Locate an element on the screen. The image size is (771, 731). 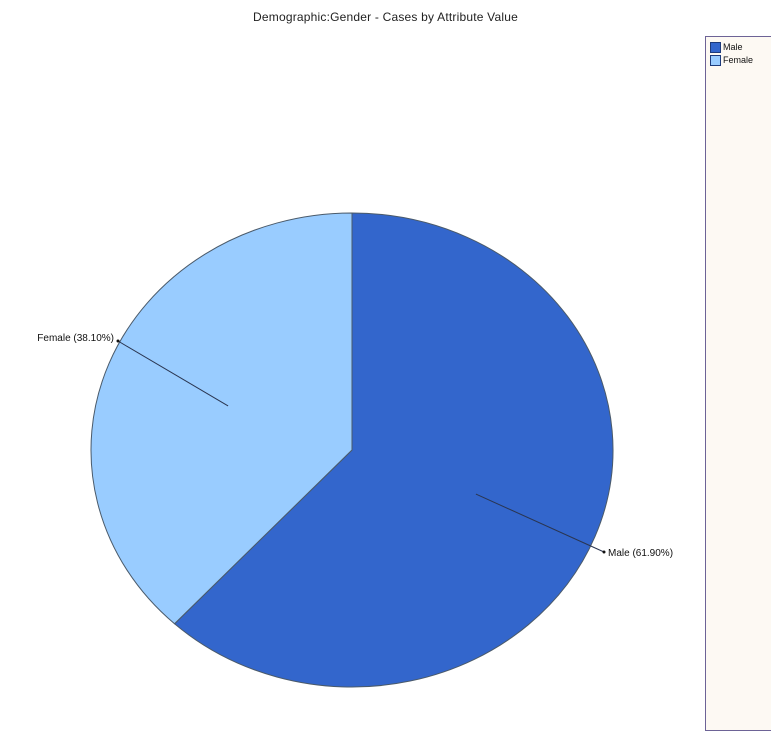
leader-line-female is located at coordinates (173, 373).